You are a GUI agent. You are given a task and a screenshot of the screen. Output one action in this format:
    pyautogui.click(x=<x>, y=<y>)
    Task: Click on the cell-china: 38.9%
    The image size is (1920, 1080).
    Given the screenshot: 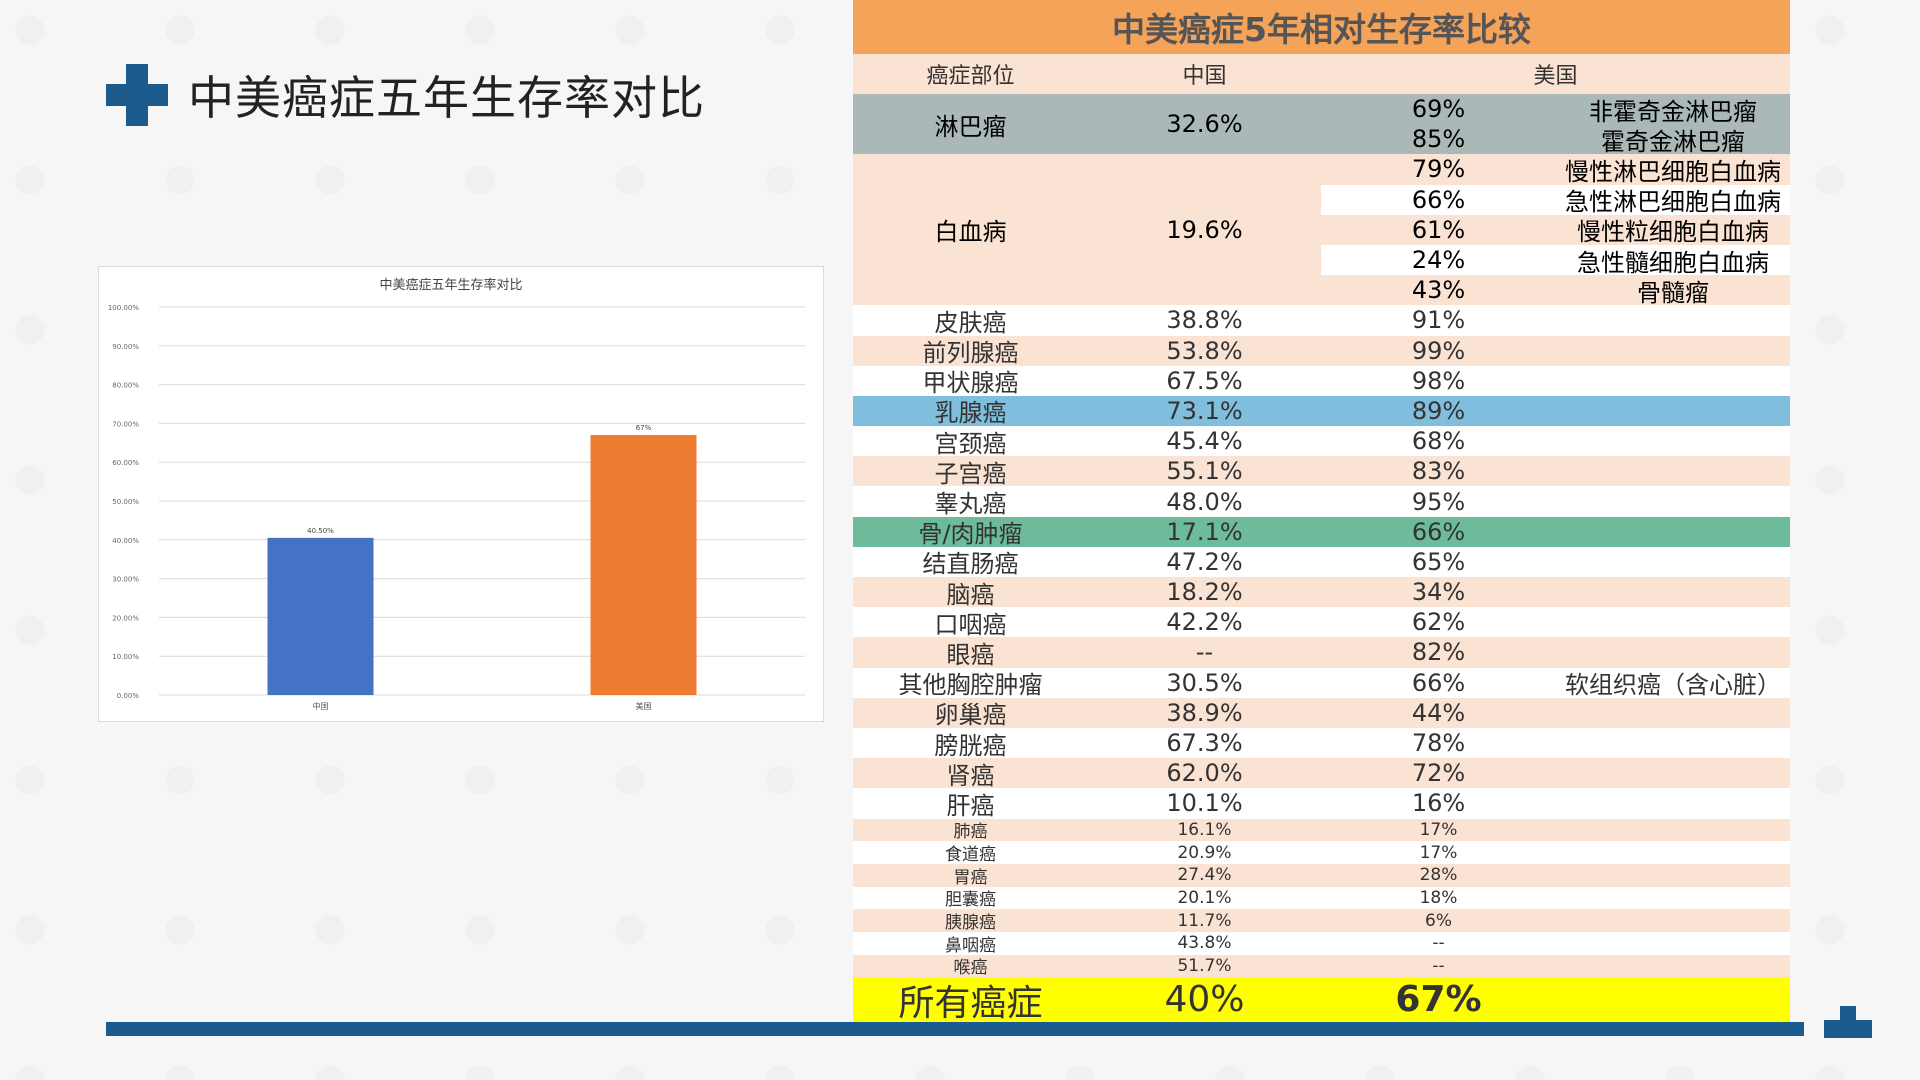 What is the action you would take?
    pyautogui.click(x=1204, y=712)
    